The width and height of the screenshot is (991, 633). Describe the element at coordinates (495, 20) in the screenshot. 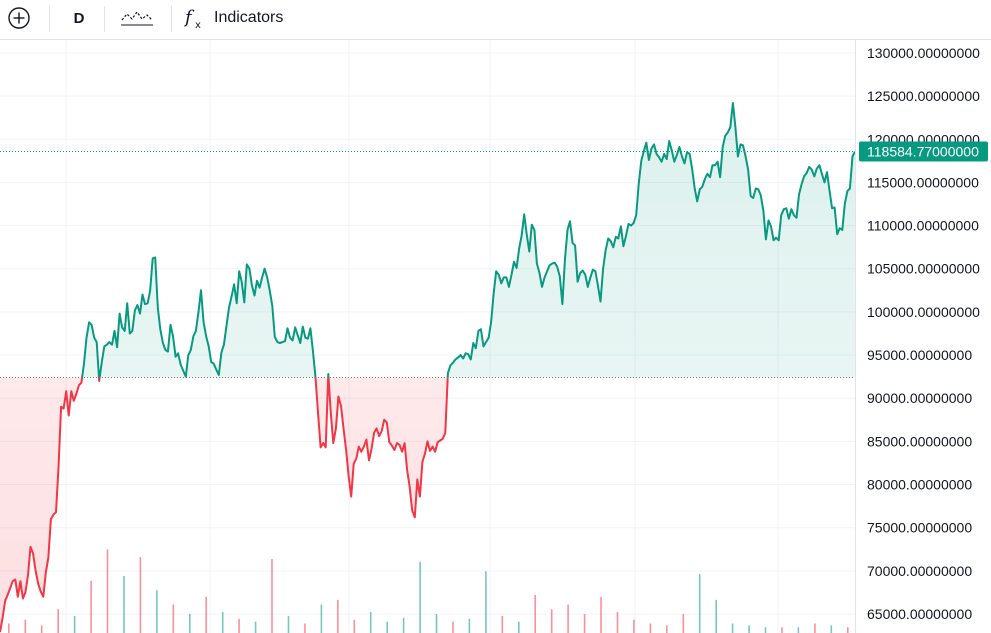

I see `chart-toolbar: D f x Indicators` at that location.